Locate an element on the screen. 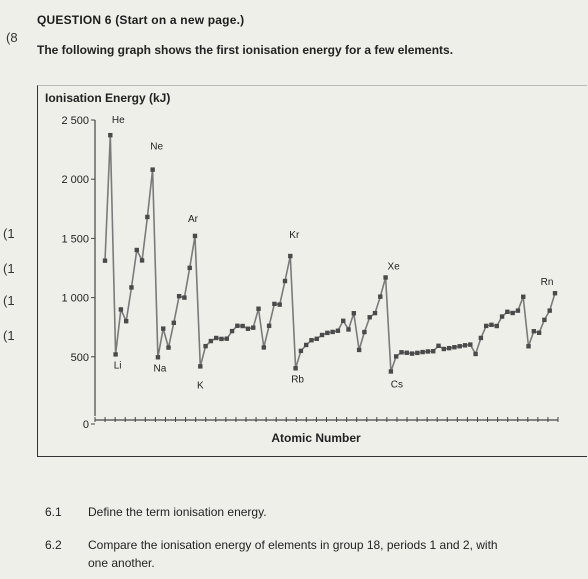 This screenshot has height=579, width=588. question-6-1-number: 6.1 is located at coordinates (53, 512).